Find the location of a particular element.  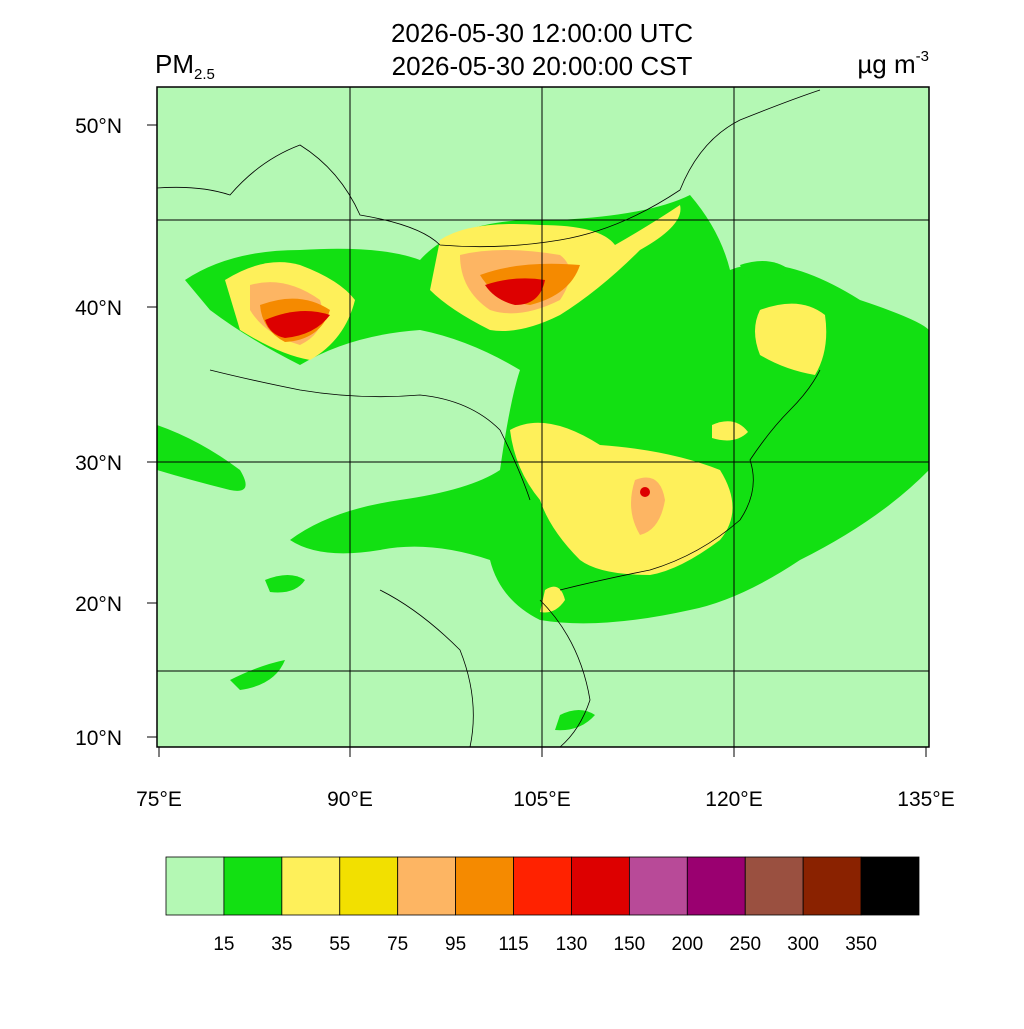

lon-label: 135°E is located at coordinates (925, 799).